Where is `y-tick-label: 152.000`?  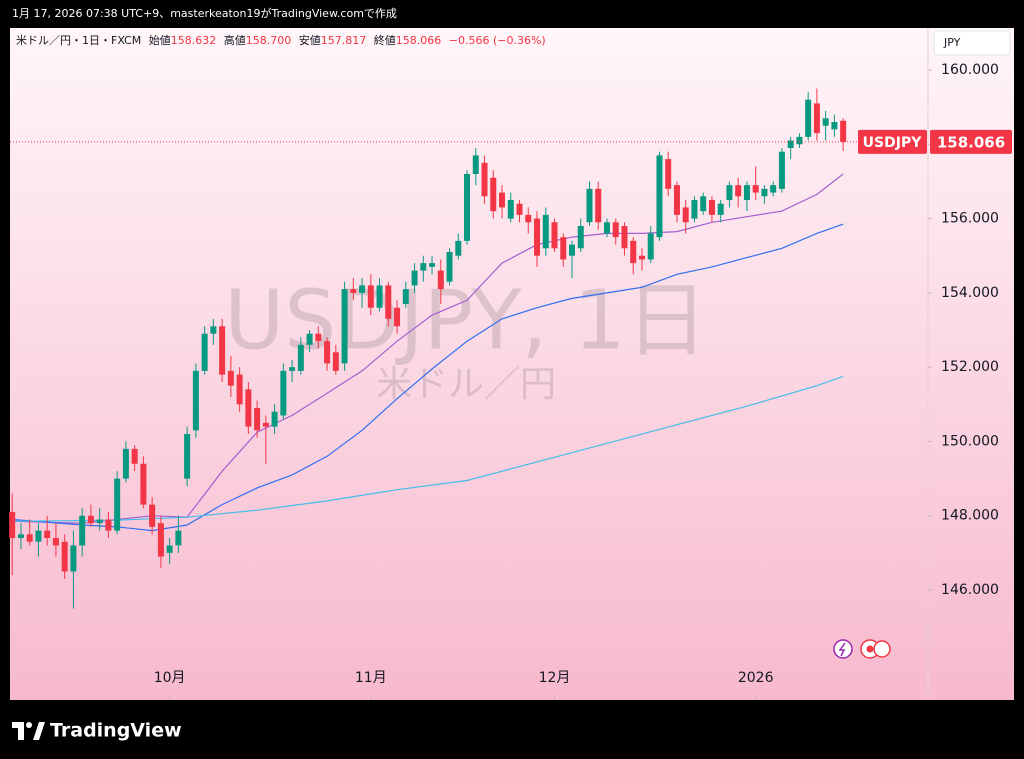
y-tick-label: 152.000 is located at coordinates (970, 367).